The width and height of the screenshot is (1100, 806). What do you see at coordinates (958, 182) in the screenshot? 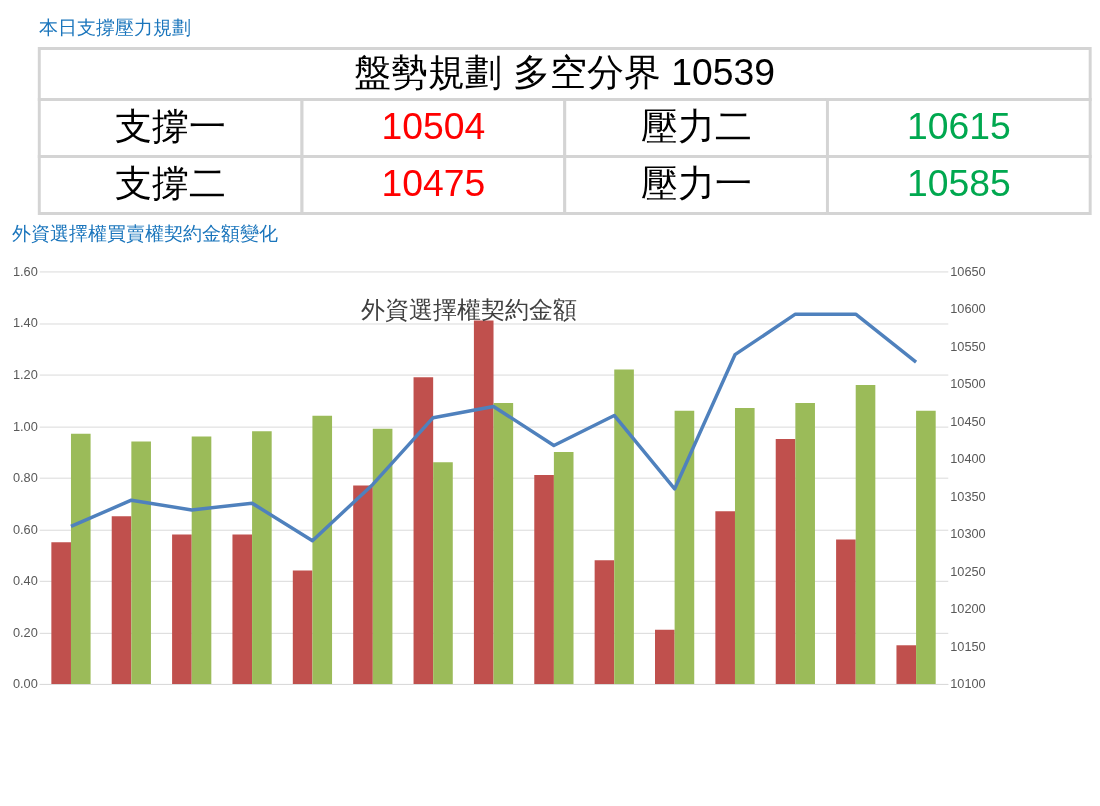
I see `text: 10585` at bounding box center [958, 182].